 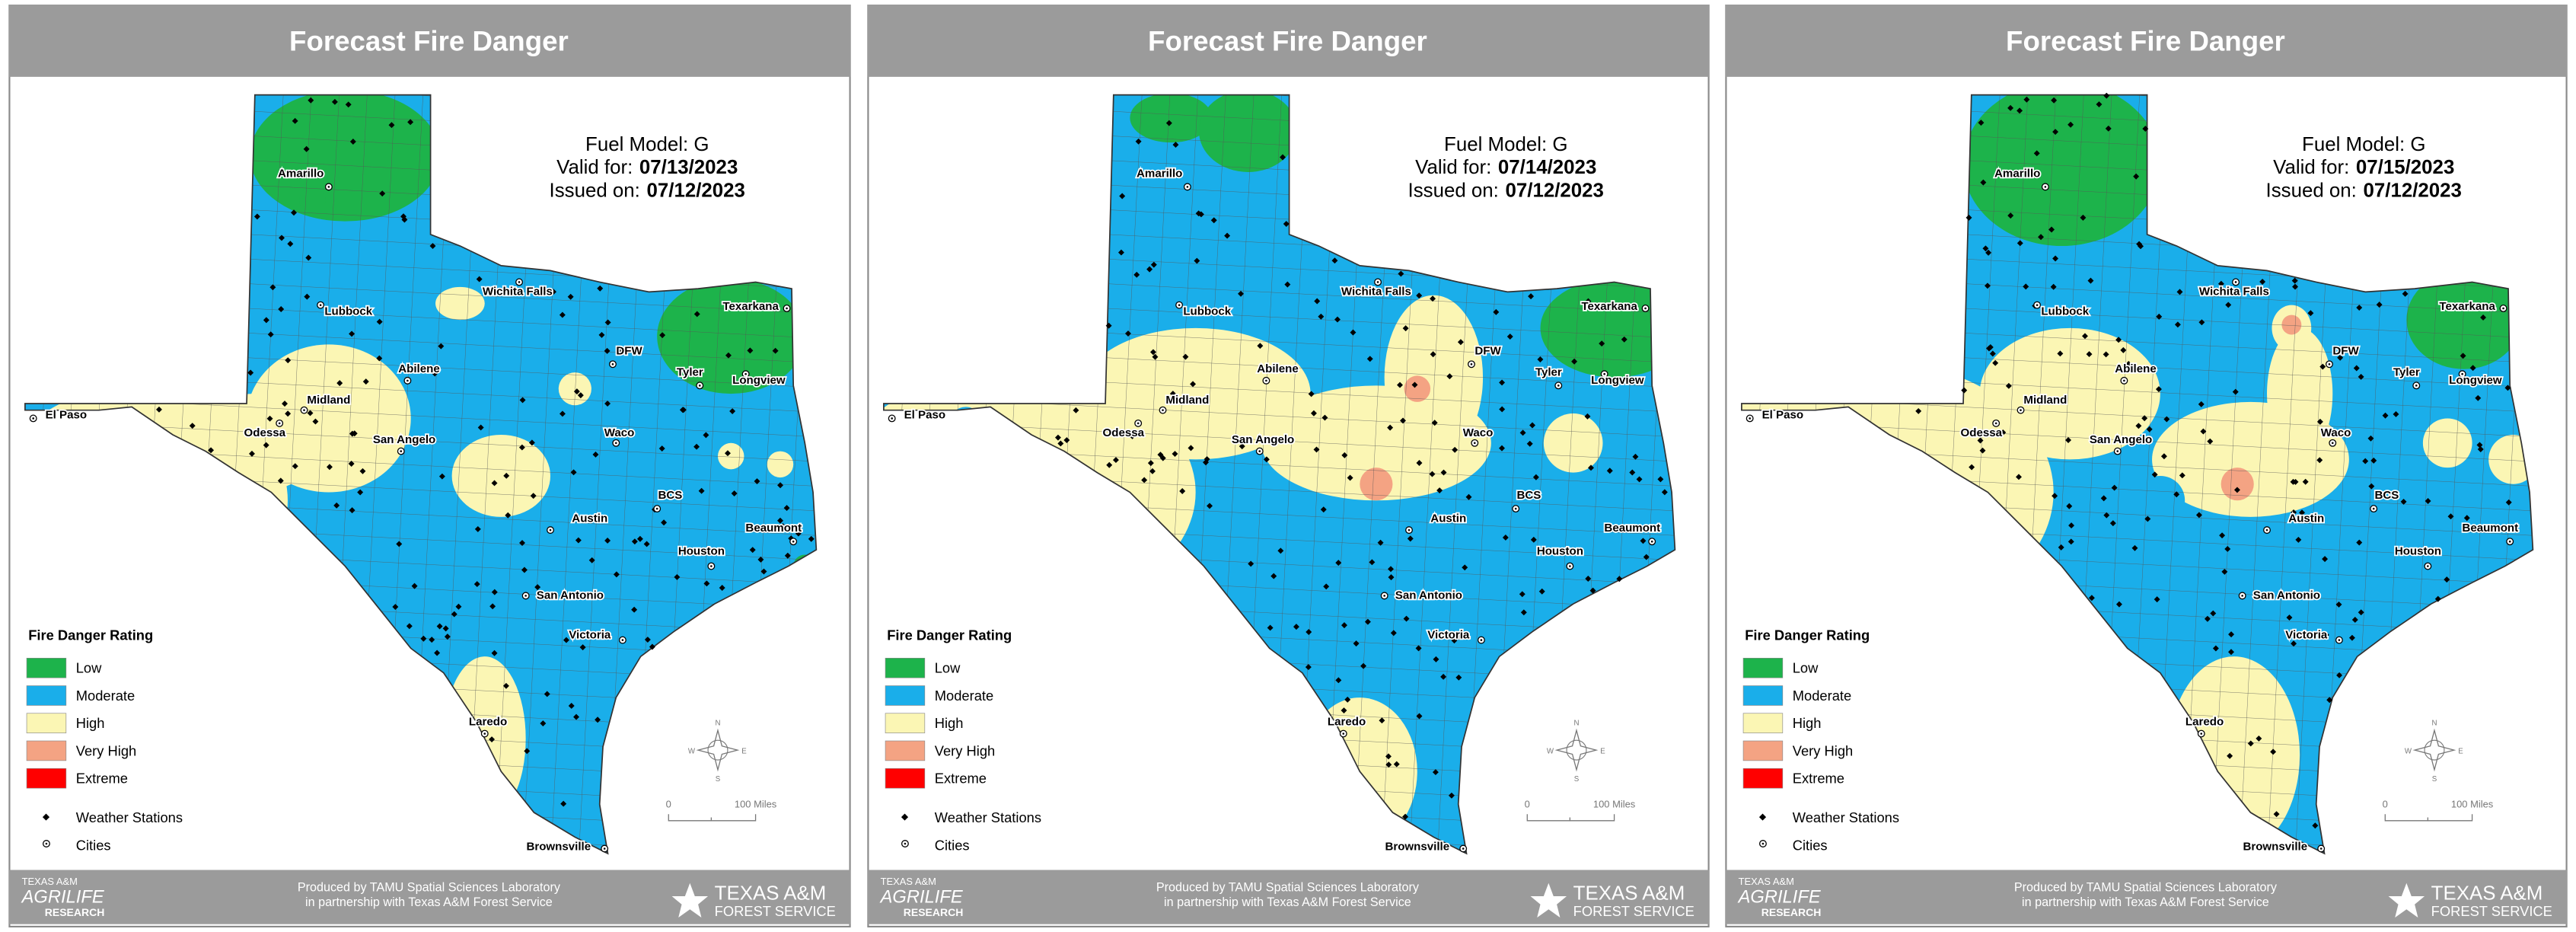 What do you see at coordinates (2286, 595) in the screenshot?
I see `city-label: San Antonio` at bounding box center [2286, 595].